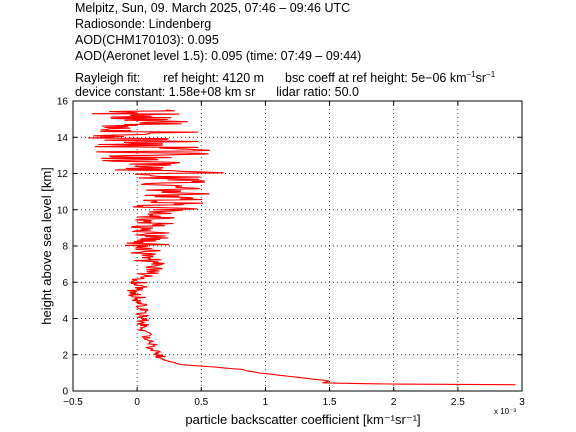 The height and width of the screenshot is (432, 576). I want to click on y-tick-label: 10, so click(63, 210).